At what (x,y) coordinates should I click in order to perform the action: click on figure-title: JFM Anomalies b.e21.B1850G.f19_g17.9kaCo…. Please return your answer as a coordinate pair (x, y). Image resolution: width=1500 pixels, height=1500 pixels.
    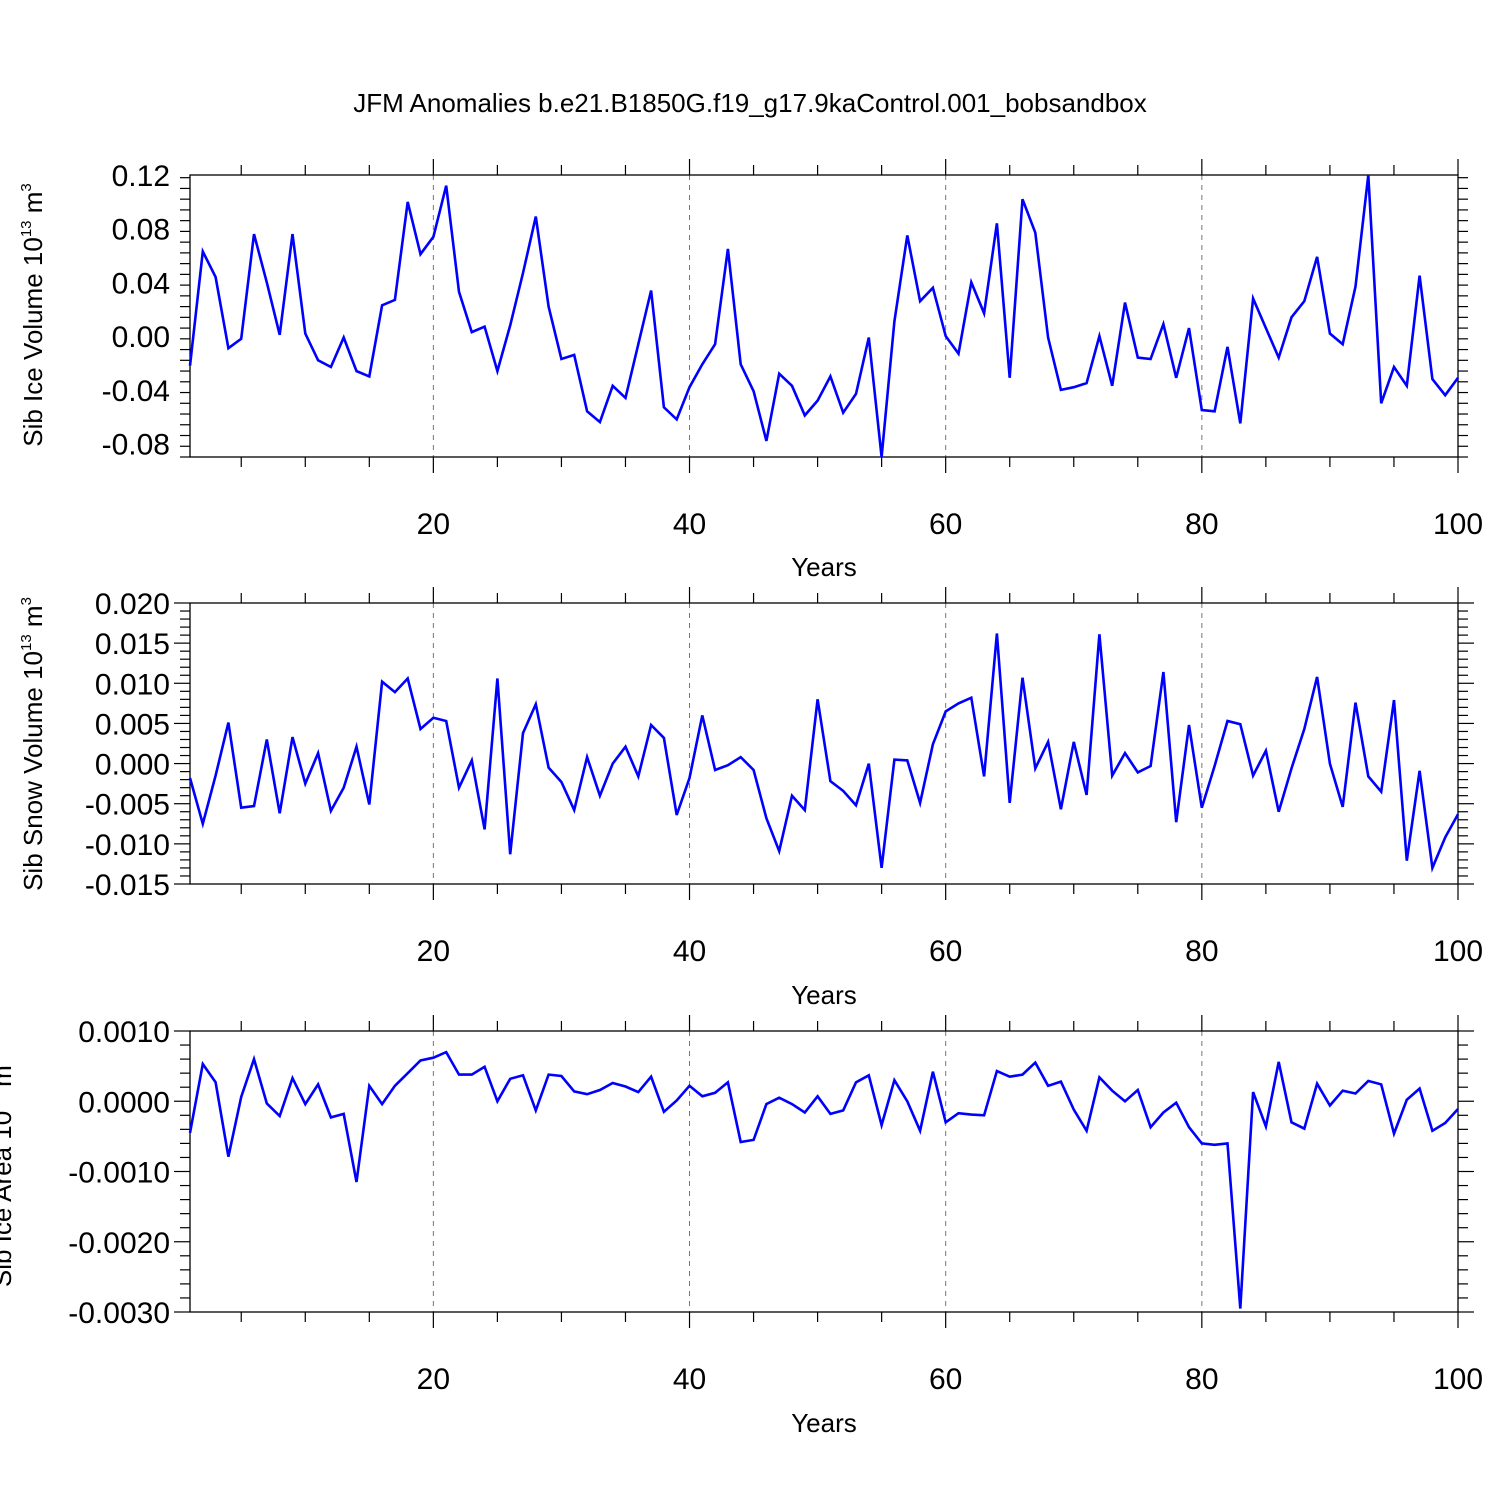
    Looking at the image, I should click on (750, 103).